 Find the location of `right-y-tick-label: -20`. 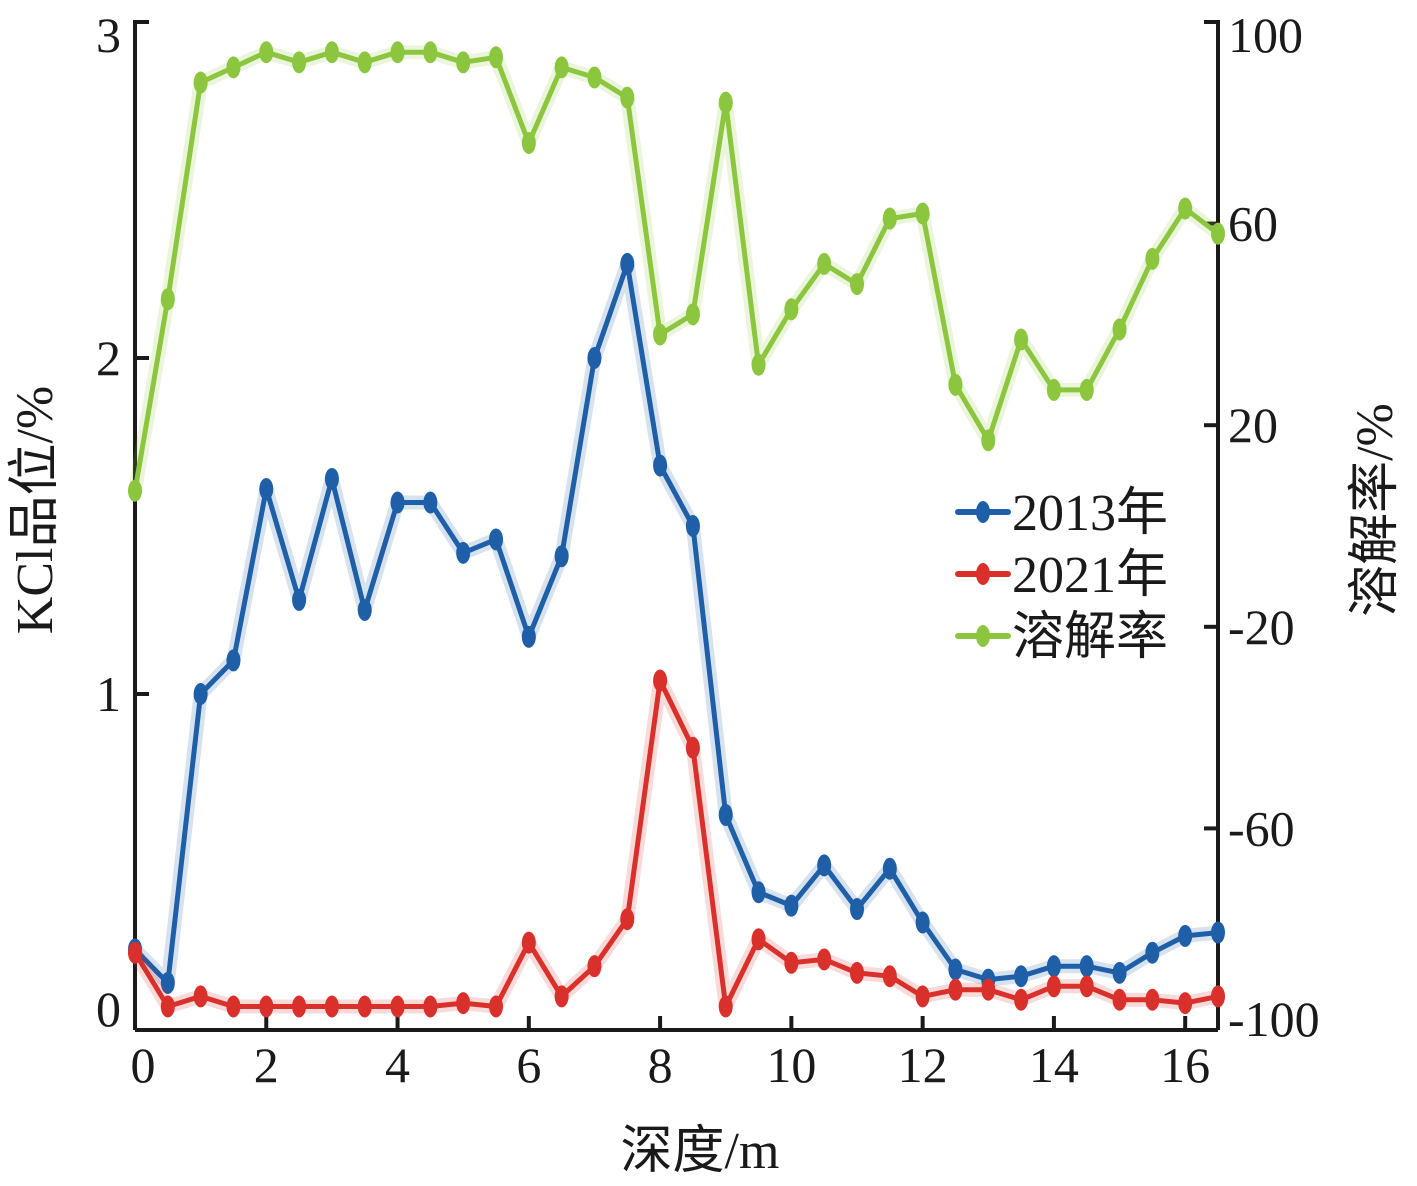

right-y-tick-label: -20 is located at coordinates (1261, 627).